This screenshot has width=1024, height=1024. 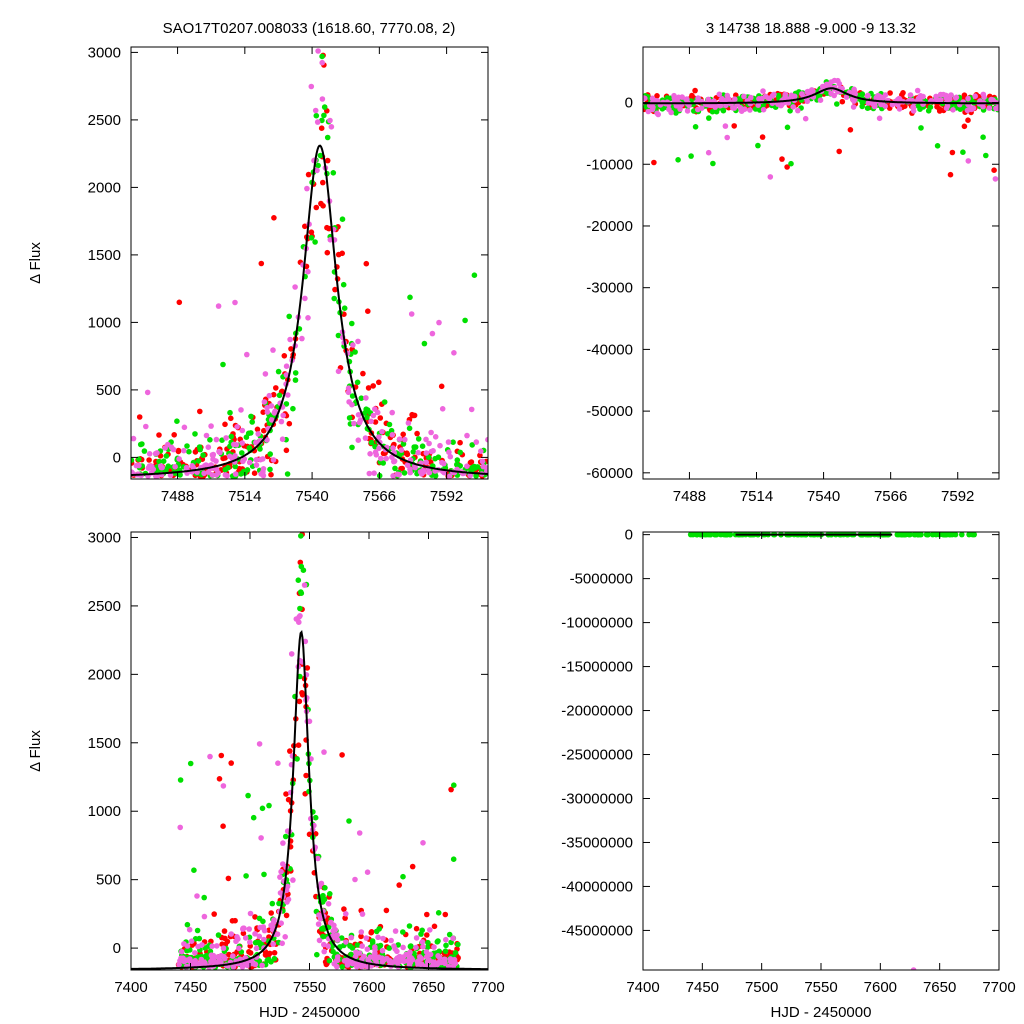 What do you see at coordinates (104, 120) in the screenshot?
I see `y-tick-label: 2500` at bounding box center [104, 120].